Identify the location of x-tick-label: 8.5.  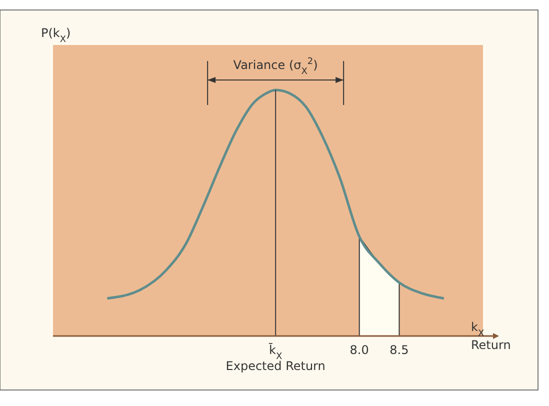
(399, 350).